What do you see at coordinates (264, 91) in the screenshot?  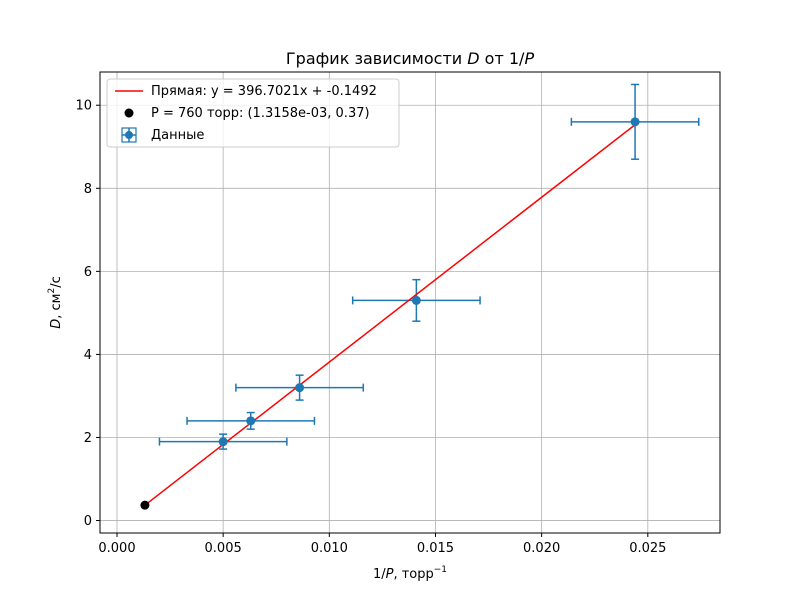 I see `legend-label-fit: Прямая: y = 396.7021x + -0.1492` at bounding box center [264, 91].